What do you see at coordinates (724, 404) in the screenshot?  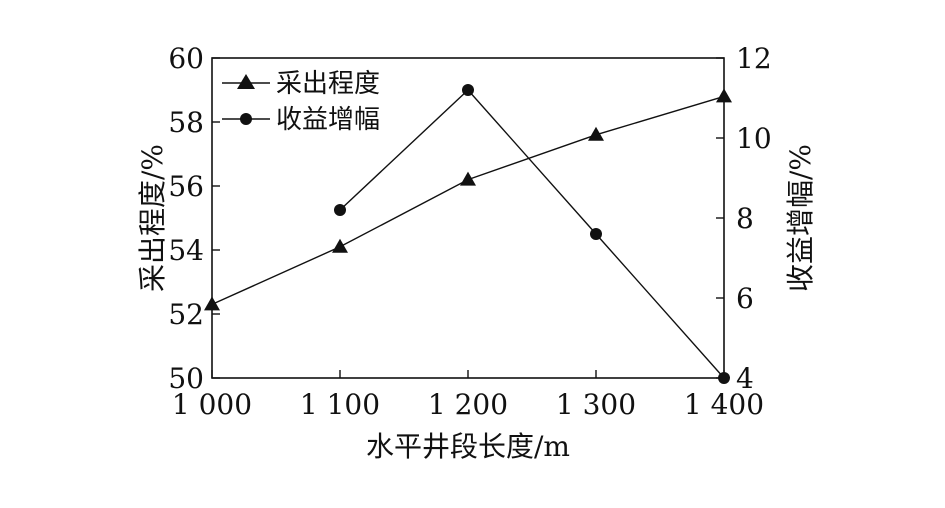 I see `x-tick-label: 1 400` at bounding box center [724, 404].